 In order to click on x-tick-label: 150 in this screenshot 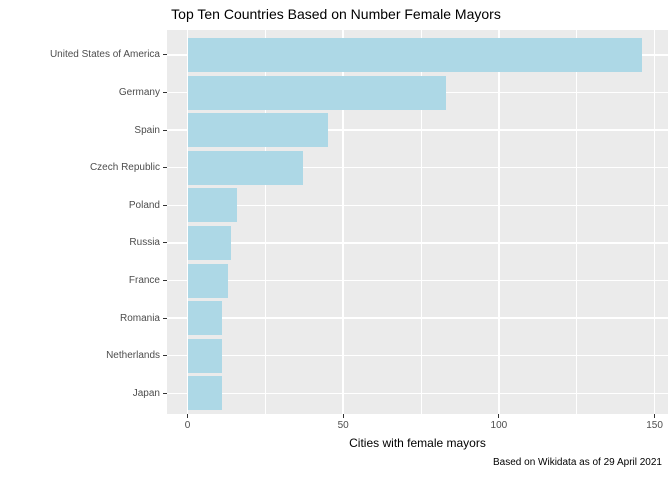, I will do `click(654, 425)`.